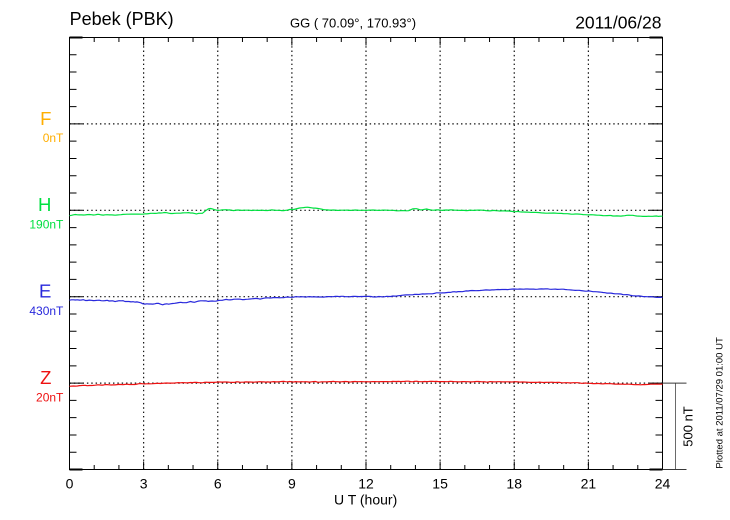 This screenshot has height=520, width=730. I want to click on svg-text: Pebek (PBK), so click(122, 19).